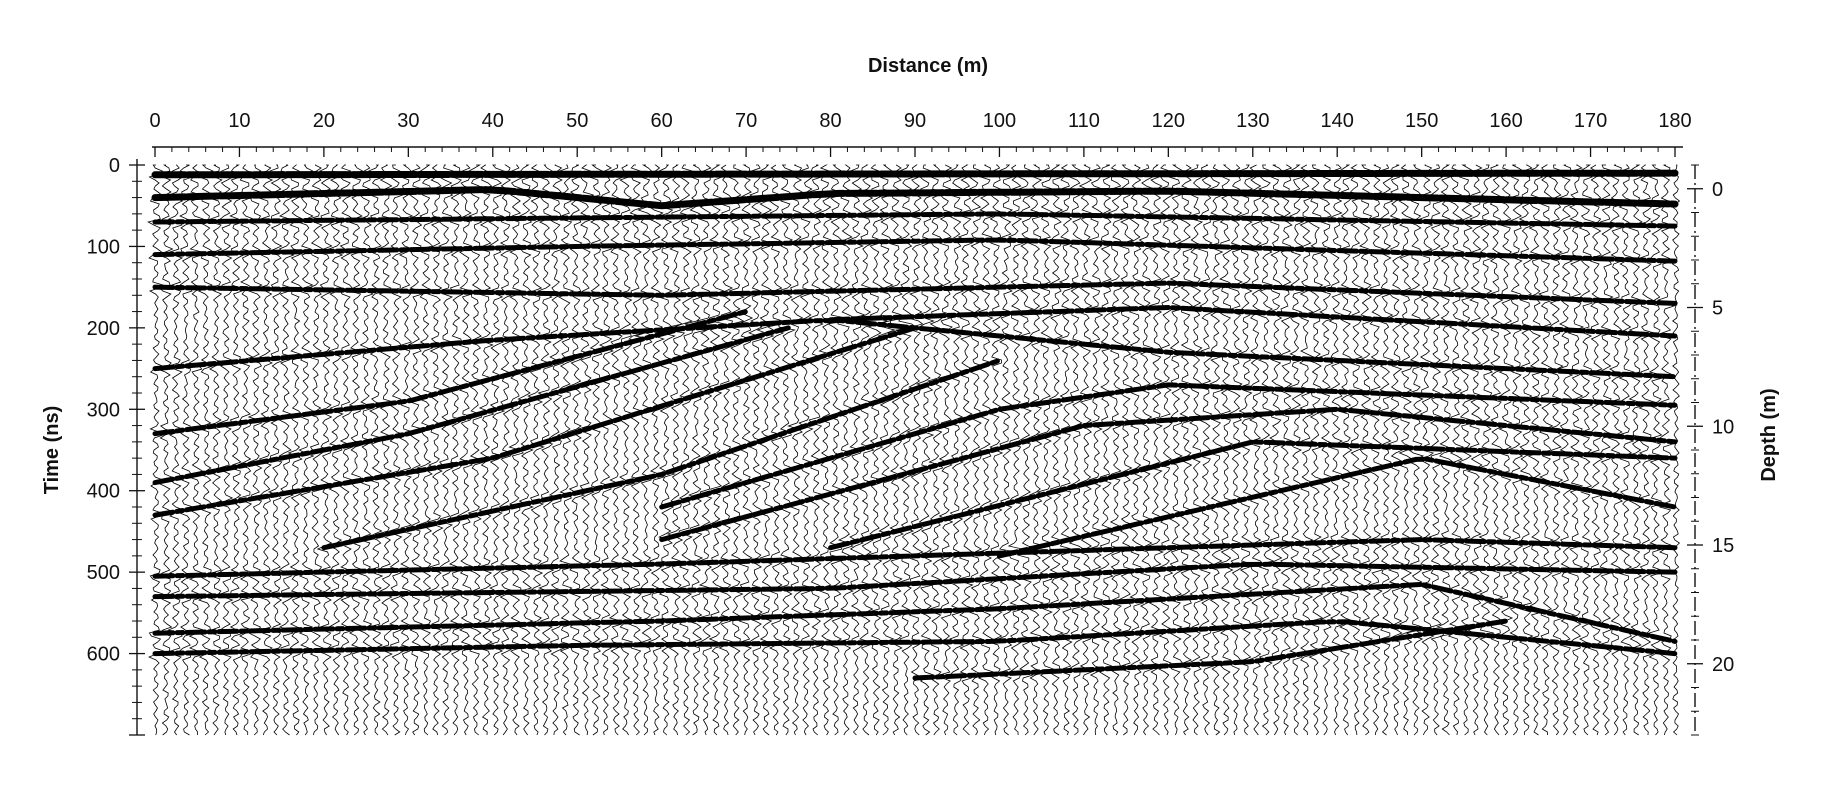  Describe the element at coordinates (999, 121) in the screenshot. I see `x-tick-label: 100` at that location.